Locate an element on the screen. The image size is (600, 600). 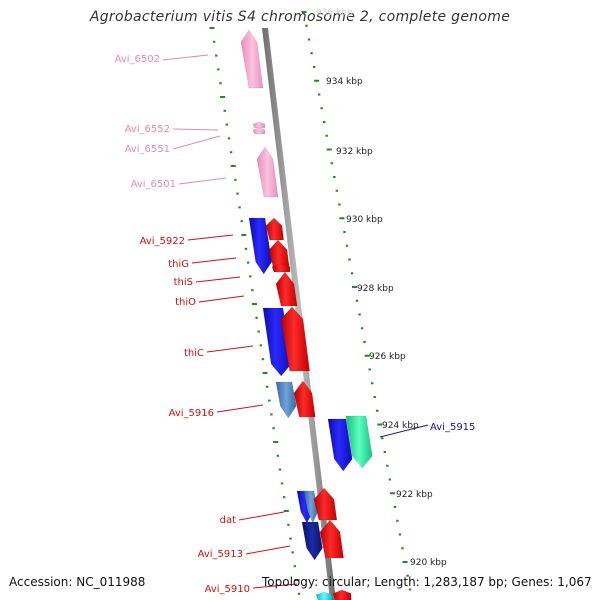
gene-arrow-thig is located at coordinates (279, 254).